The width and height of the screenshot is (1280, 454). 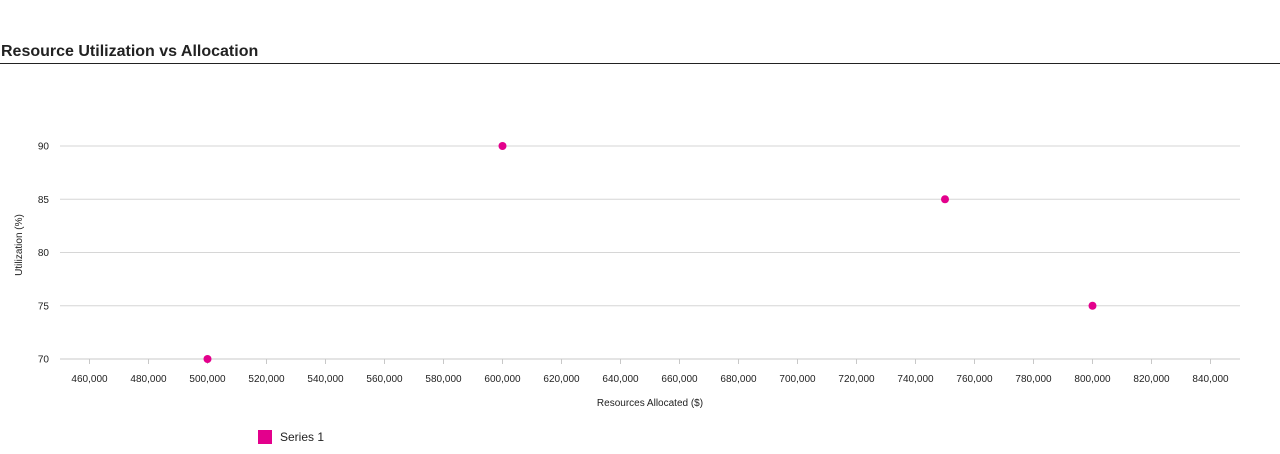 I want to click on x-tick-label: 640,000, so click(x=620, y=379).